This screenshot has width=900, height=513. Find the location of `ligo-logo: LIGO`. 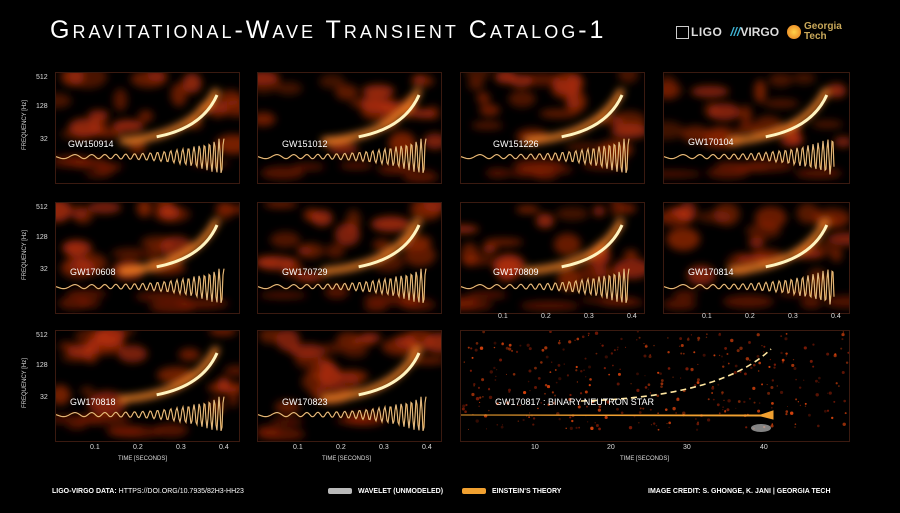

ligo-logo: LIGO is located at coordinates (699, 32).